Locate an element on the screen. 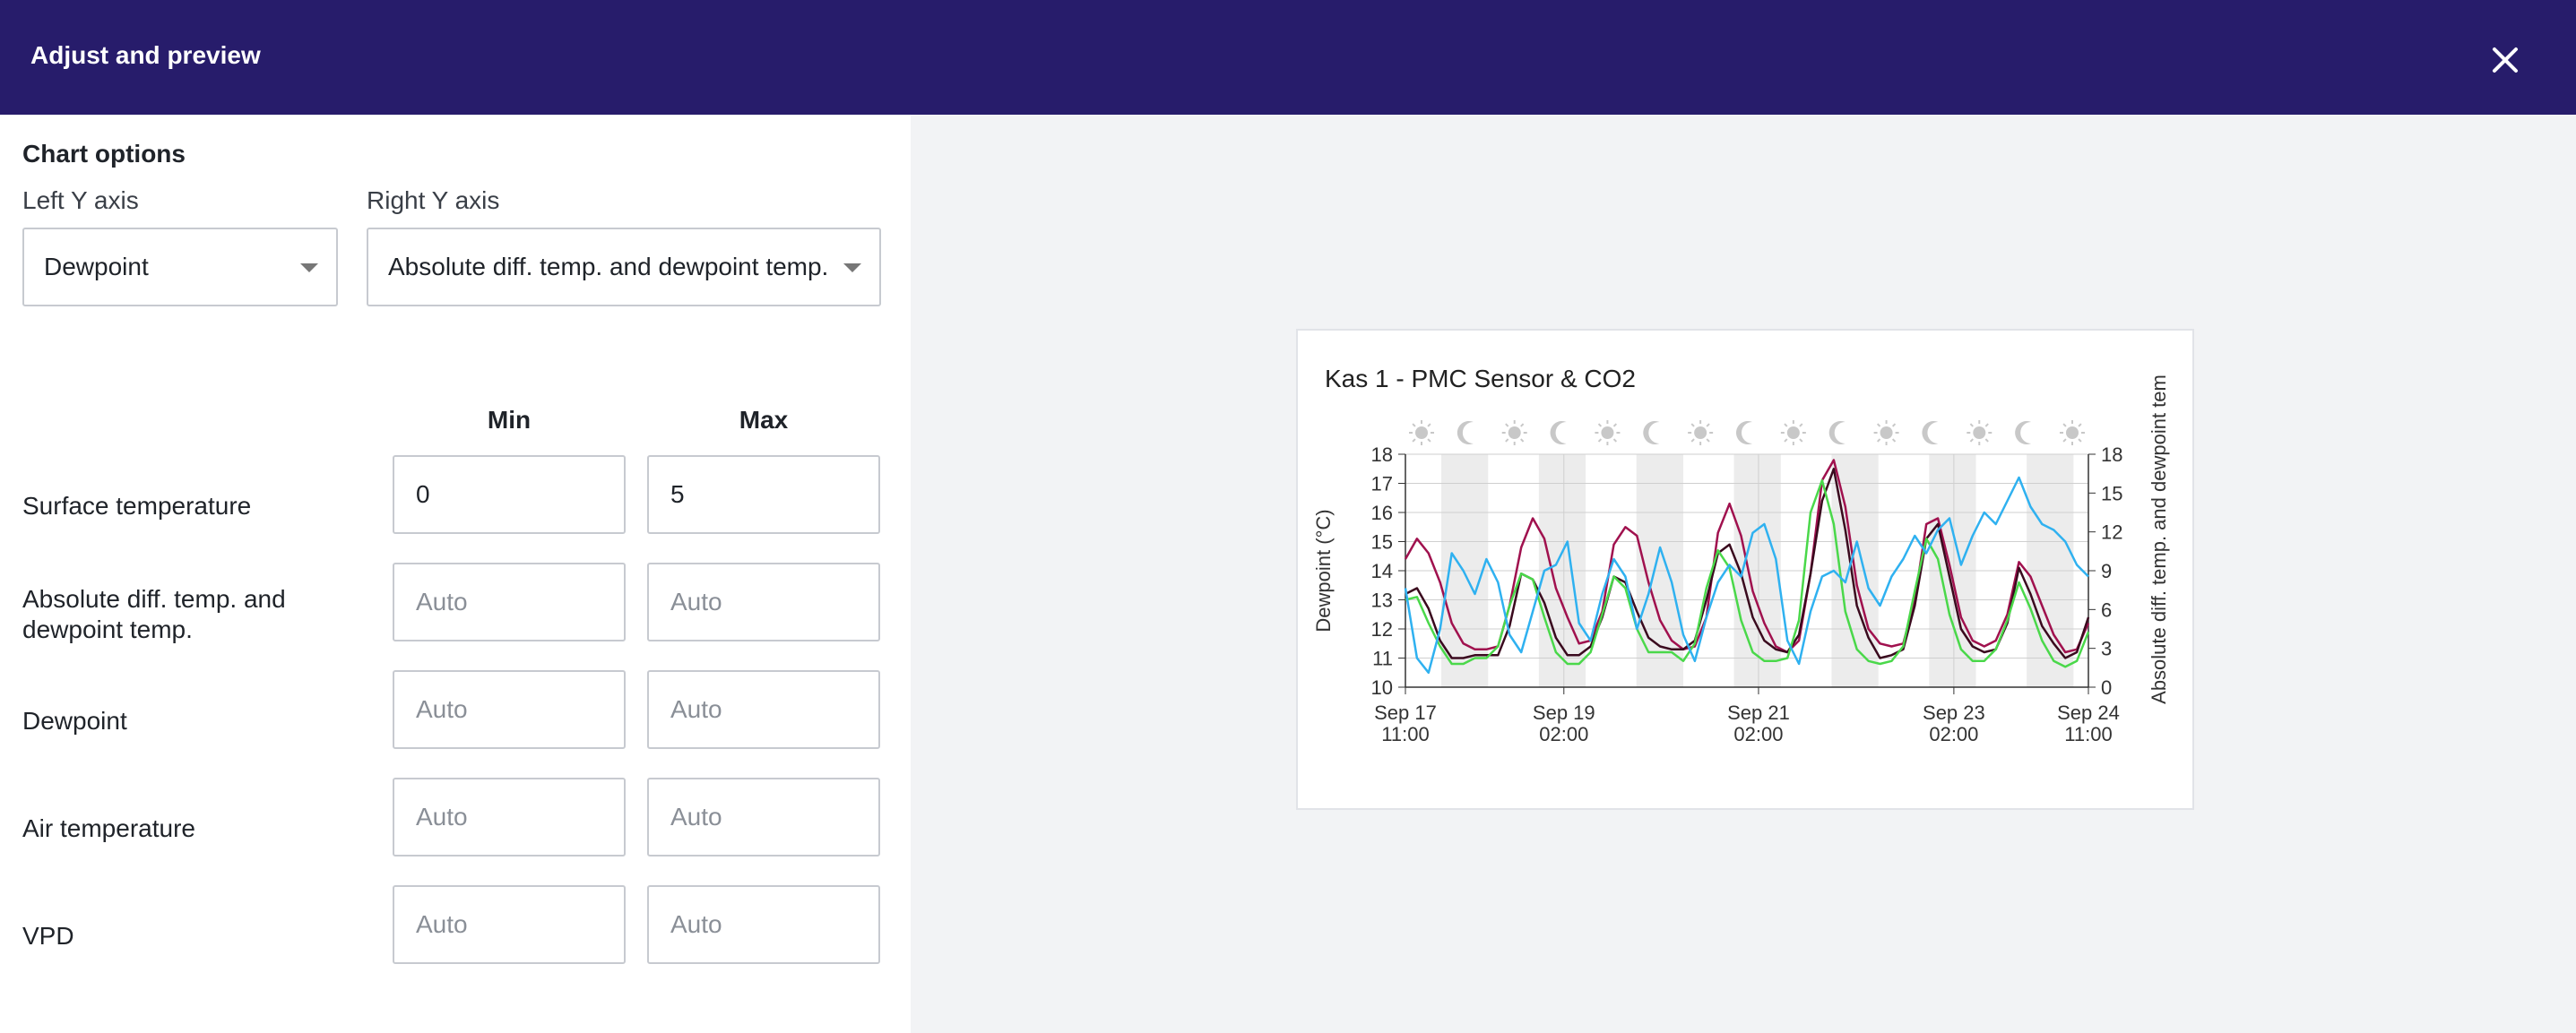 The image size is (2576, 1033). dialog-header: Adjust and preview is located at coordinates (1288, 57).